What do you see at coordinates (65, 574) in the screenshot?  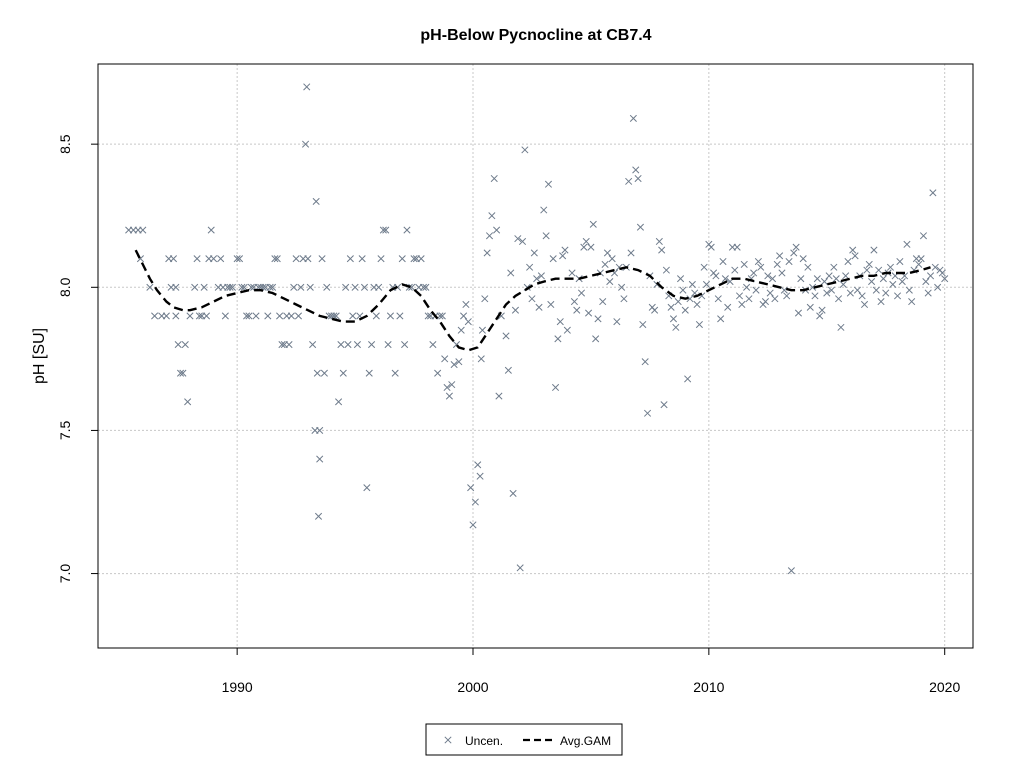 I see `y-tick-label: 7.0` at bounding box center [65, 574].